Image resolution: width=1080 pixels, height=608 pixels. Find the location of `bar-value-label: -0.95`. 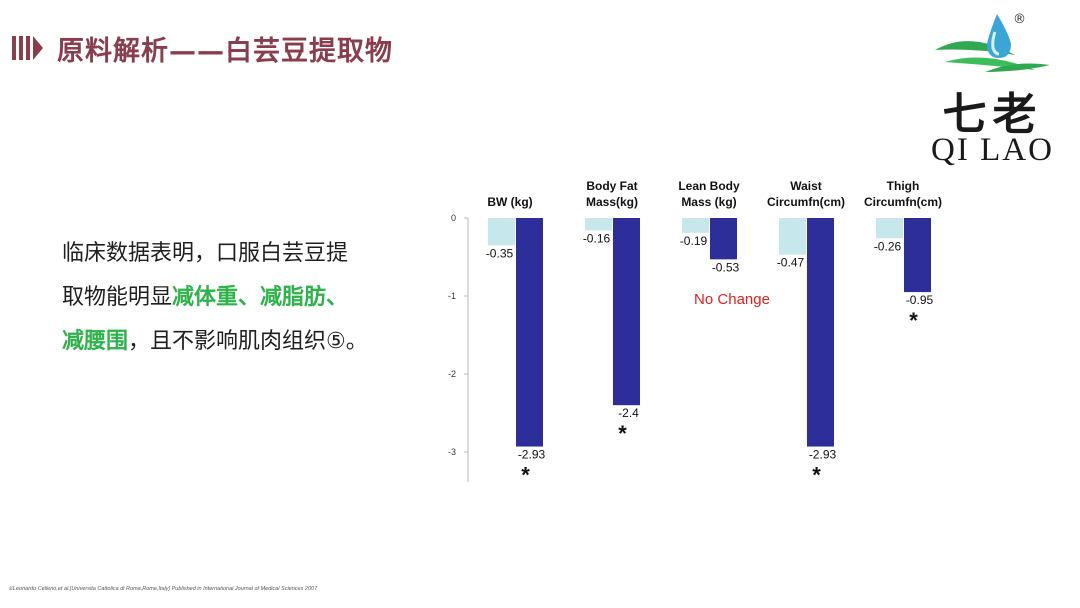

bar-value-label: -0.95 is located at coordinates (920, 300).